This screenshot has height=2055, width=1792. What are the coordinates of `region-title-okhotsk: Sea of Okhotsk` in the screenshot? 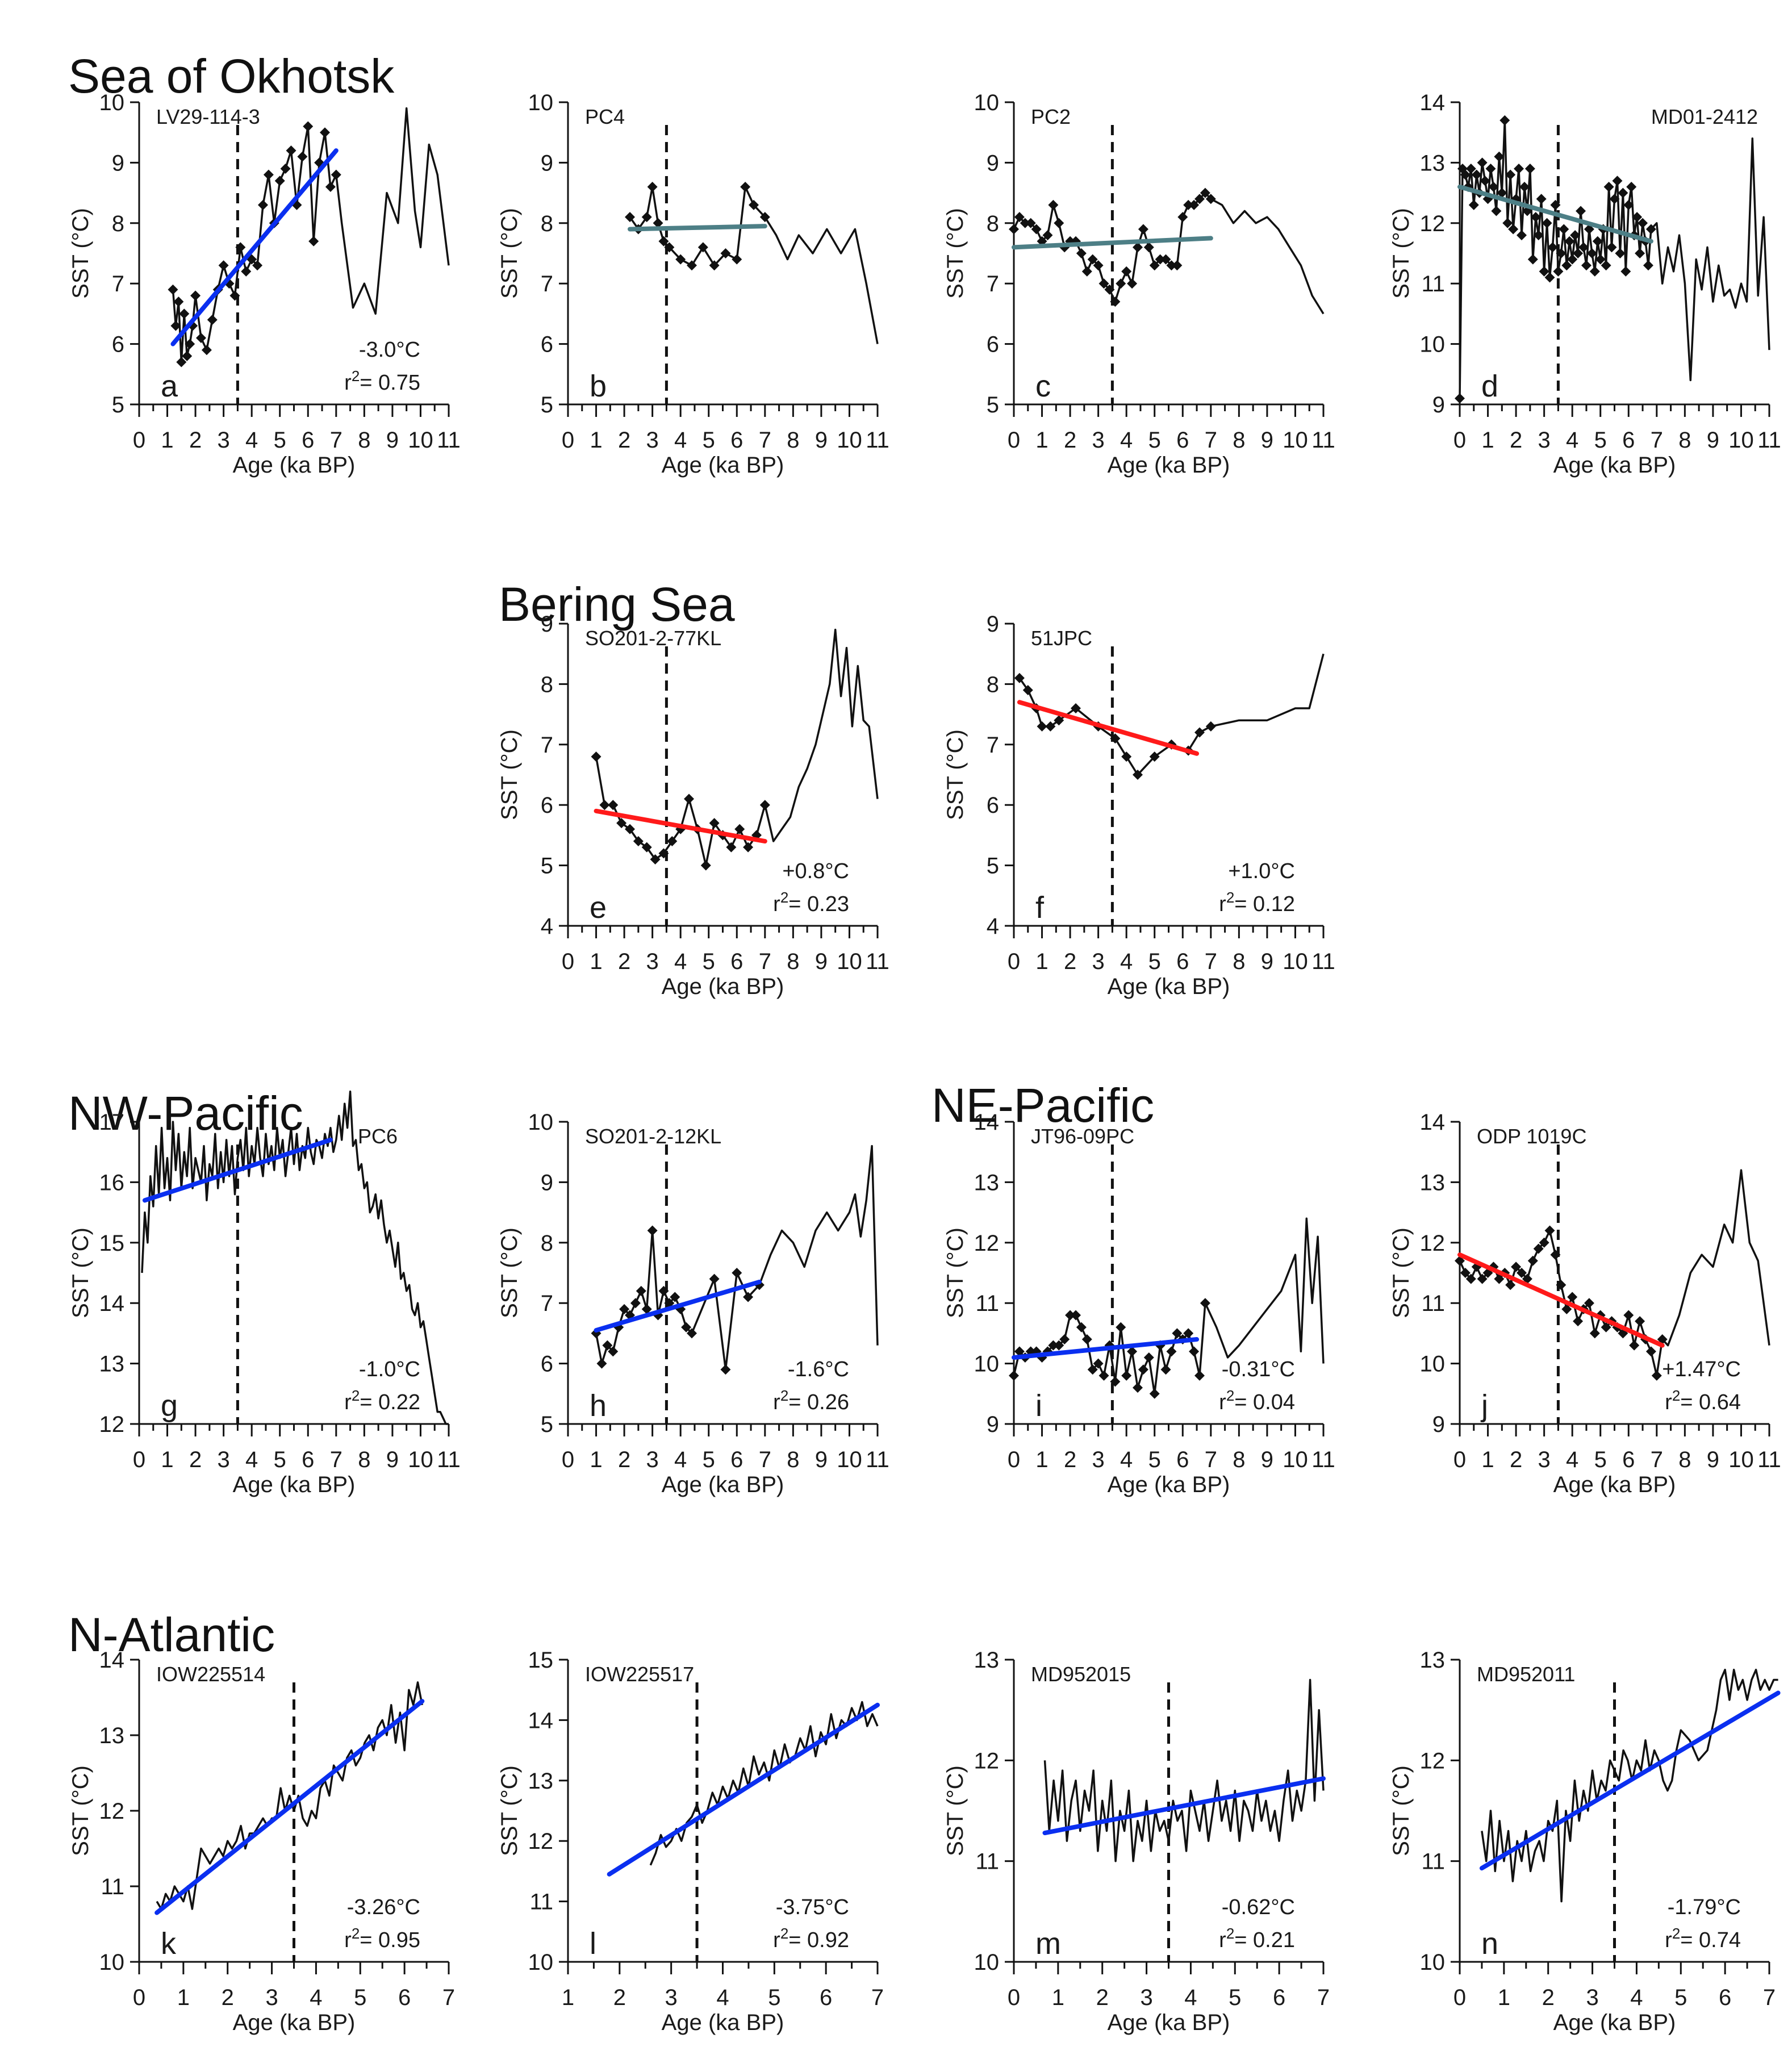 It's located at (231, 76).